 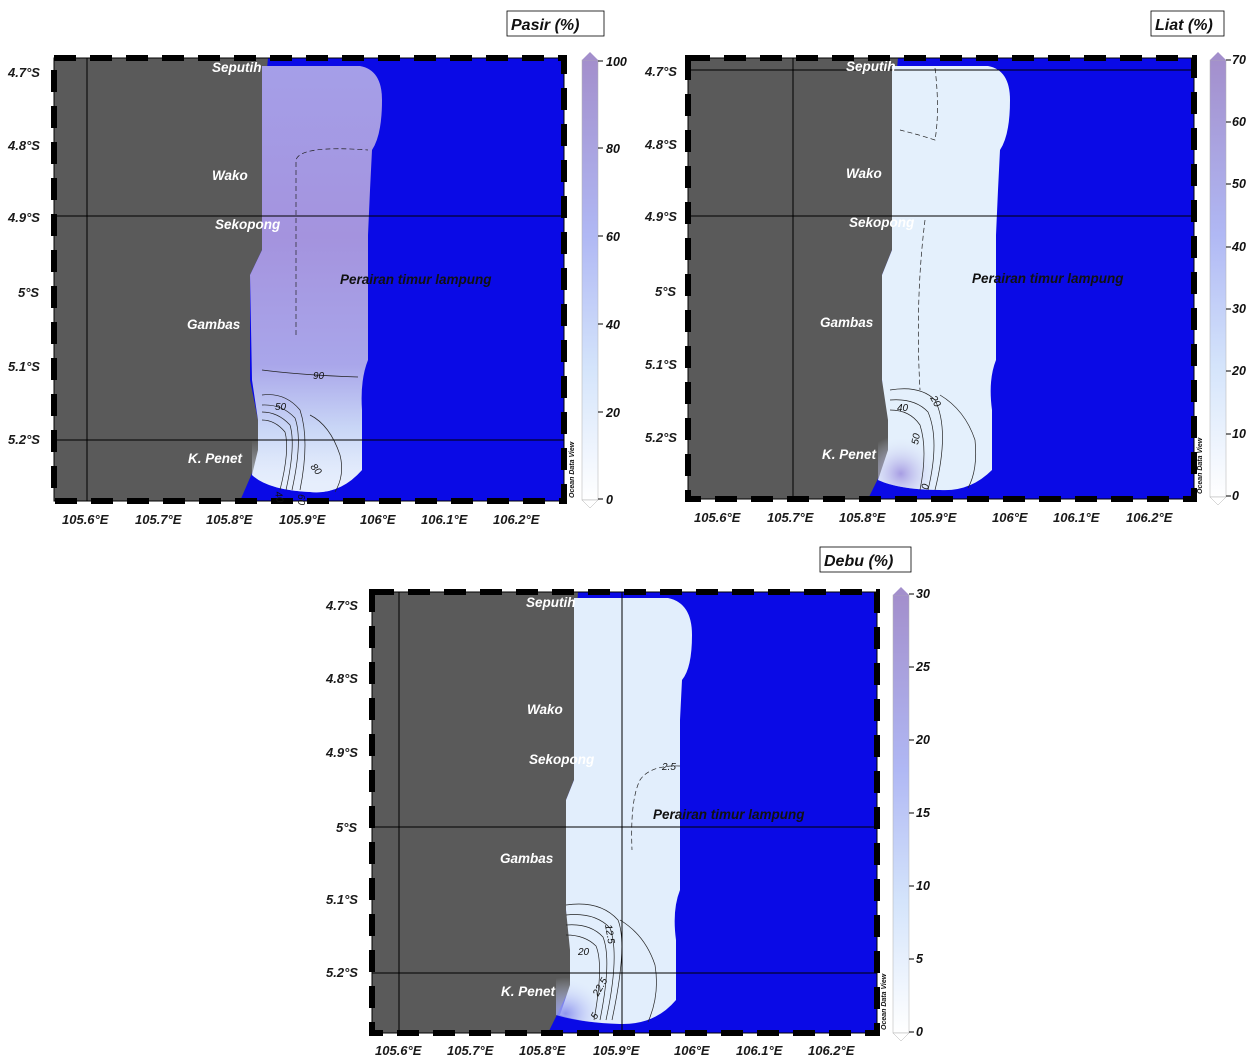 What do you see at coordinates (862, 517) in the screenshot?
I see `lon-tick: 105.8°E` at bounding box center [862, 517].